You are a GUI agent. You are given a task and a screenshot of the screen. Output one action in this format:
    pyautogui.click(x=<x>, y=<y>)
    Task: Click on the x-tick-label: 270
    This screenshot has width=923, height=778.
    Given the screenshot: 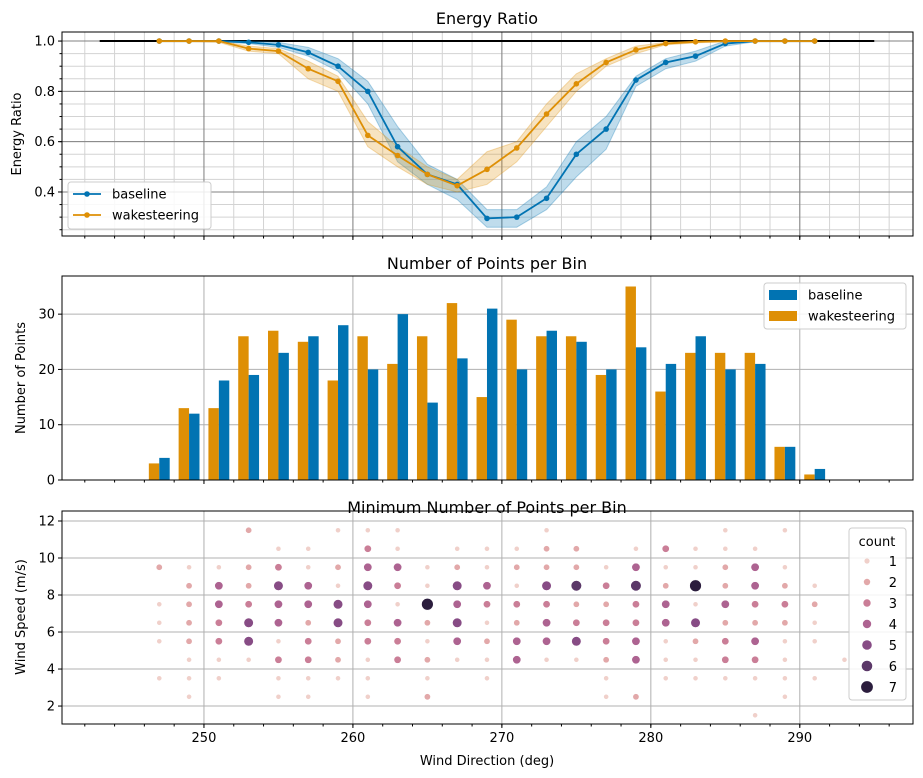 What is the action you would take?
    pyautogui.click(x=501, y=738)
    